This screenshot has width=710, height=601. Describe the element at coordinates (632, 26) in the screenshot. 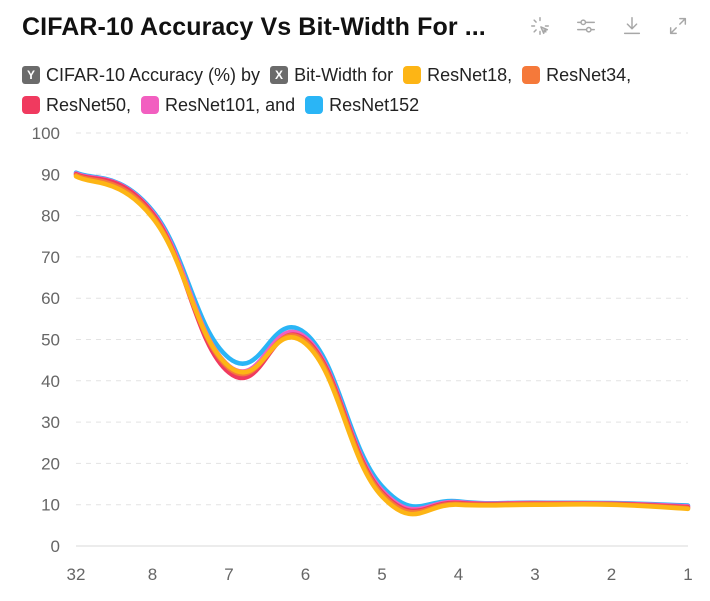

I see `download-icon` at that location.